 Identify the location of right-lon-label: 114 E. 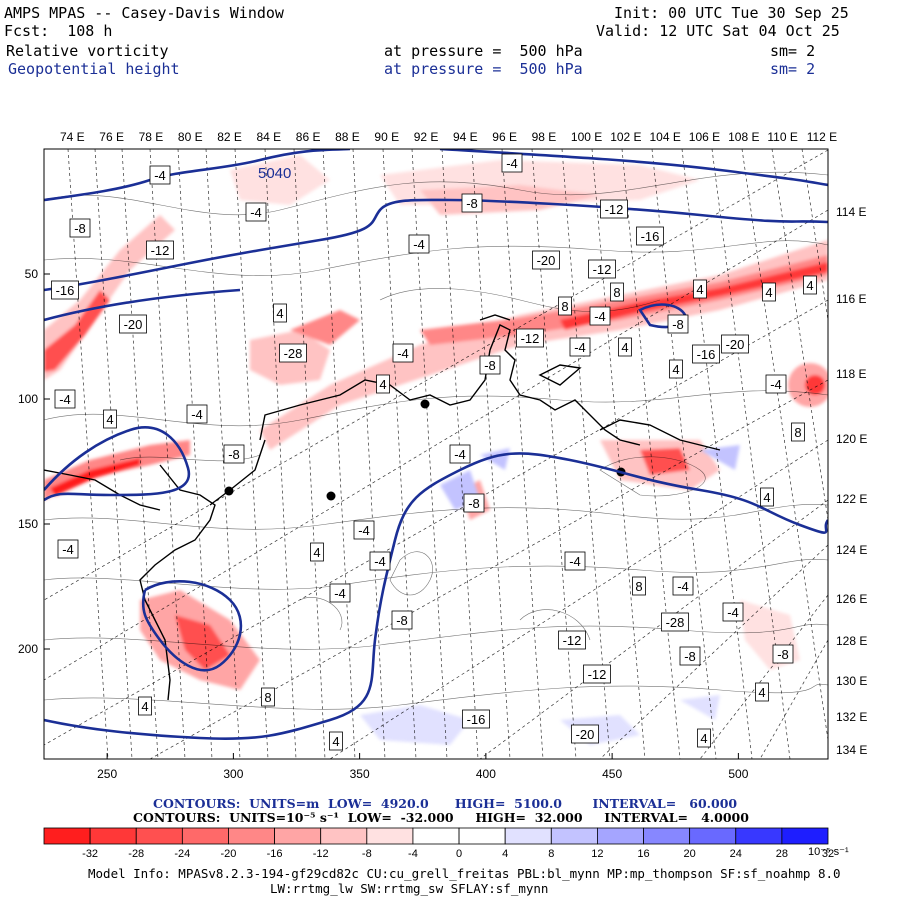
(851, 212).